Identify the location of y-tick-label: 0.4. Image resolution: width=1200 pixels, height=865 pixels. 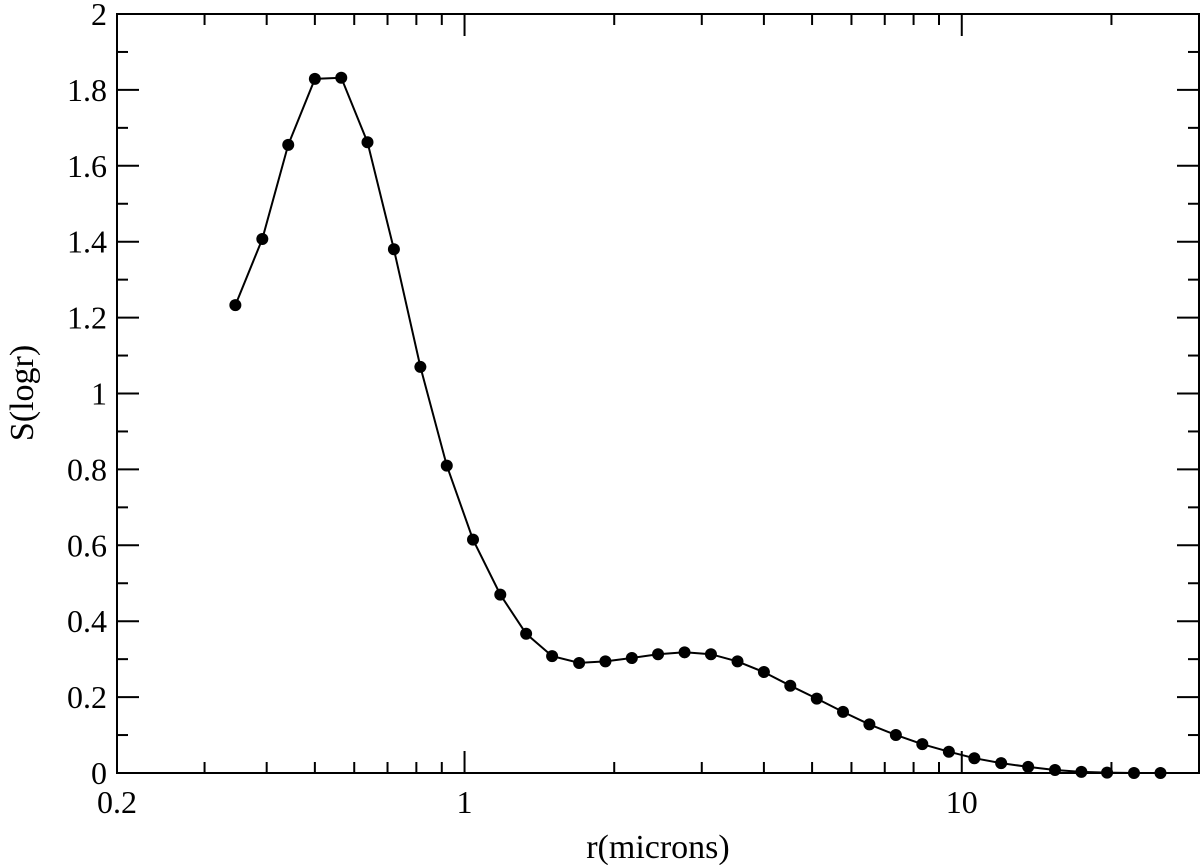
(87, 621).